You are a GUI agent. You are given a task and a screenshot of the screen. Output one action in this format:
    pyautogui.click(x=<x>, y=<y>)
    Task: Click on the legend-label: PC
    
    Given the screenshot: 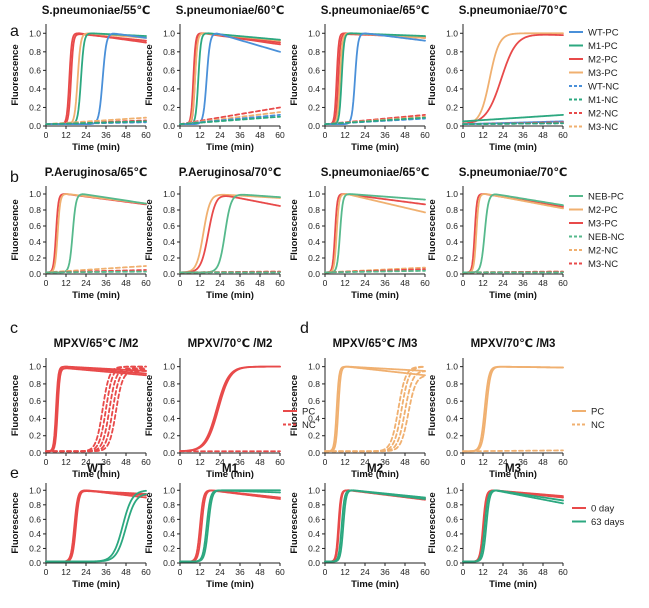 What is the action you would take?
    pyautogui.click(x=308, y=412)
    